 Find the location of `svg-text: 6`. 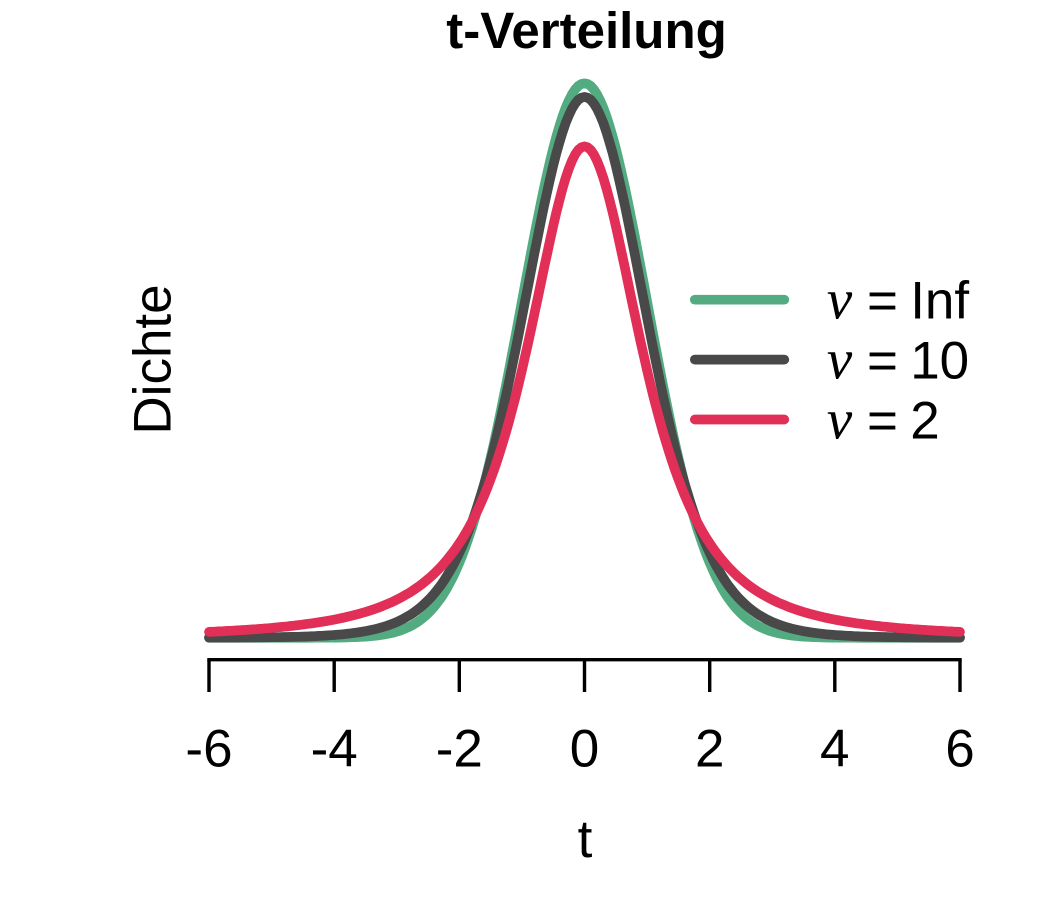

svg-text: 6 is located at coordinates (959, 749).